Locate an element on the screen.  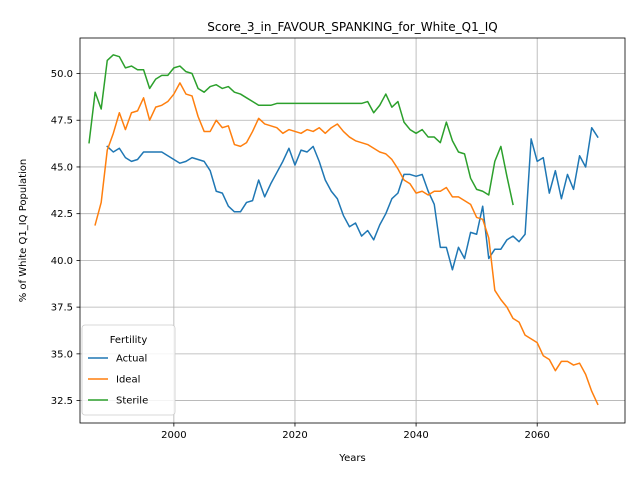
legend: Fertility Actual Ideal Sterile is located at coordinates (128, 370).